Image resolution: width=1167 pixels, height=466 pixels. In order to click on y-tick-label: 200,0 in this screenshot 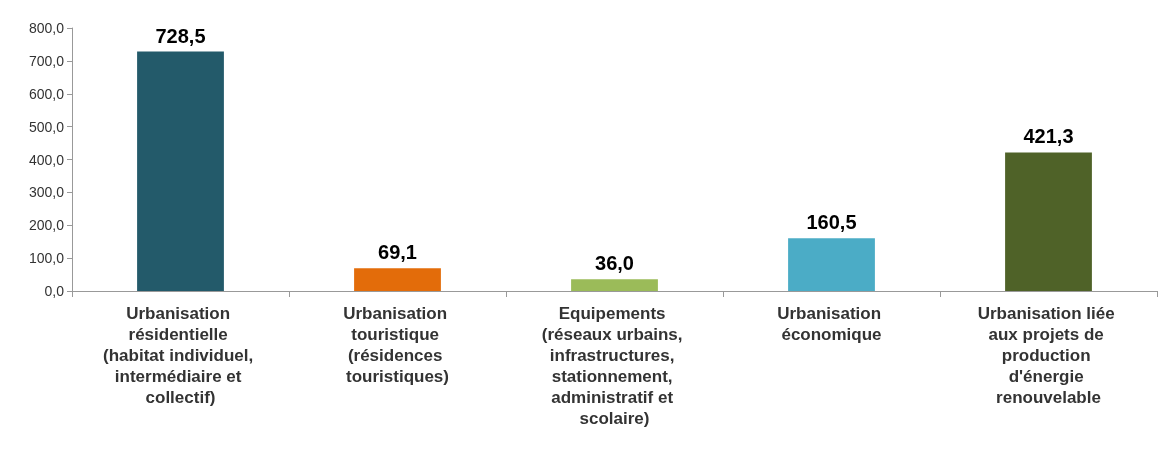, I will do `click(46, 225)`.